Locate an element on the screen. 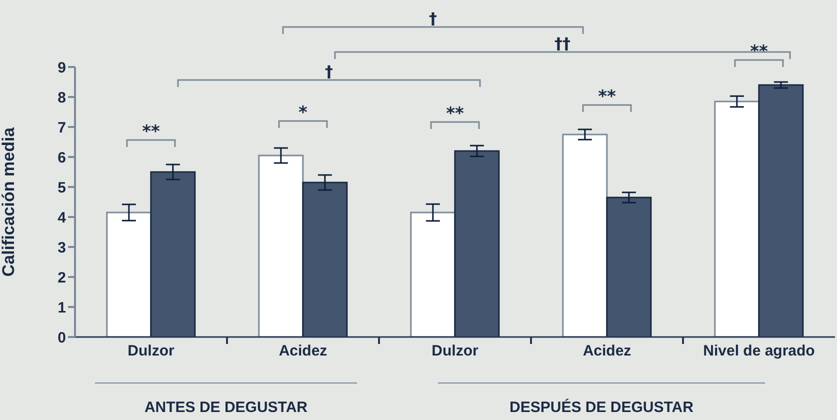 The image size is (837, 420). annotation: † is located at coordinates (329, 71).